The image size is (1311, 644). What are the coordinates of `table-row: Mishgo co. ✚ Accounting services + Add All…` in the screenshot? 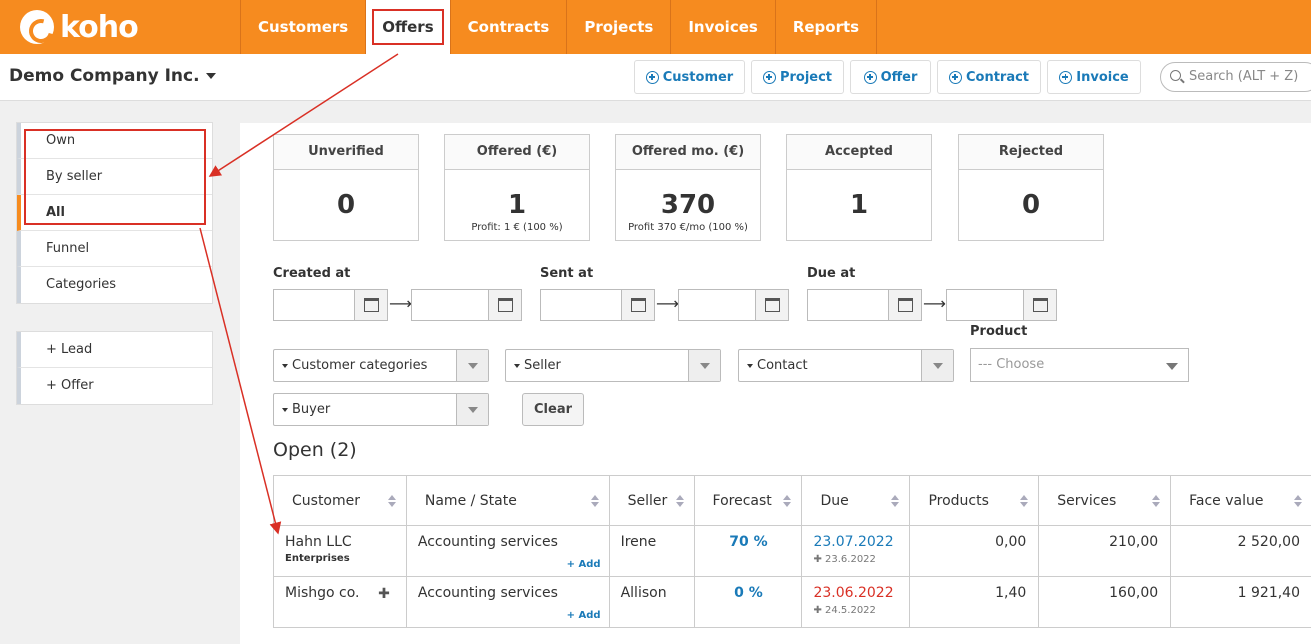 It's located at (792, 602).